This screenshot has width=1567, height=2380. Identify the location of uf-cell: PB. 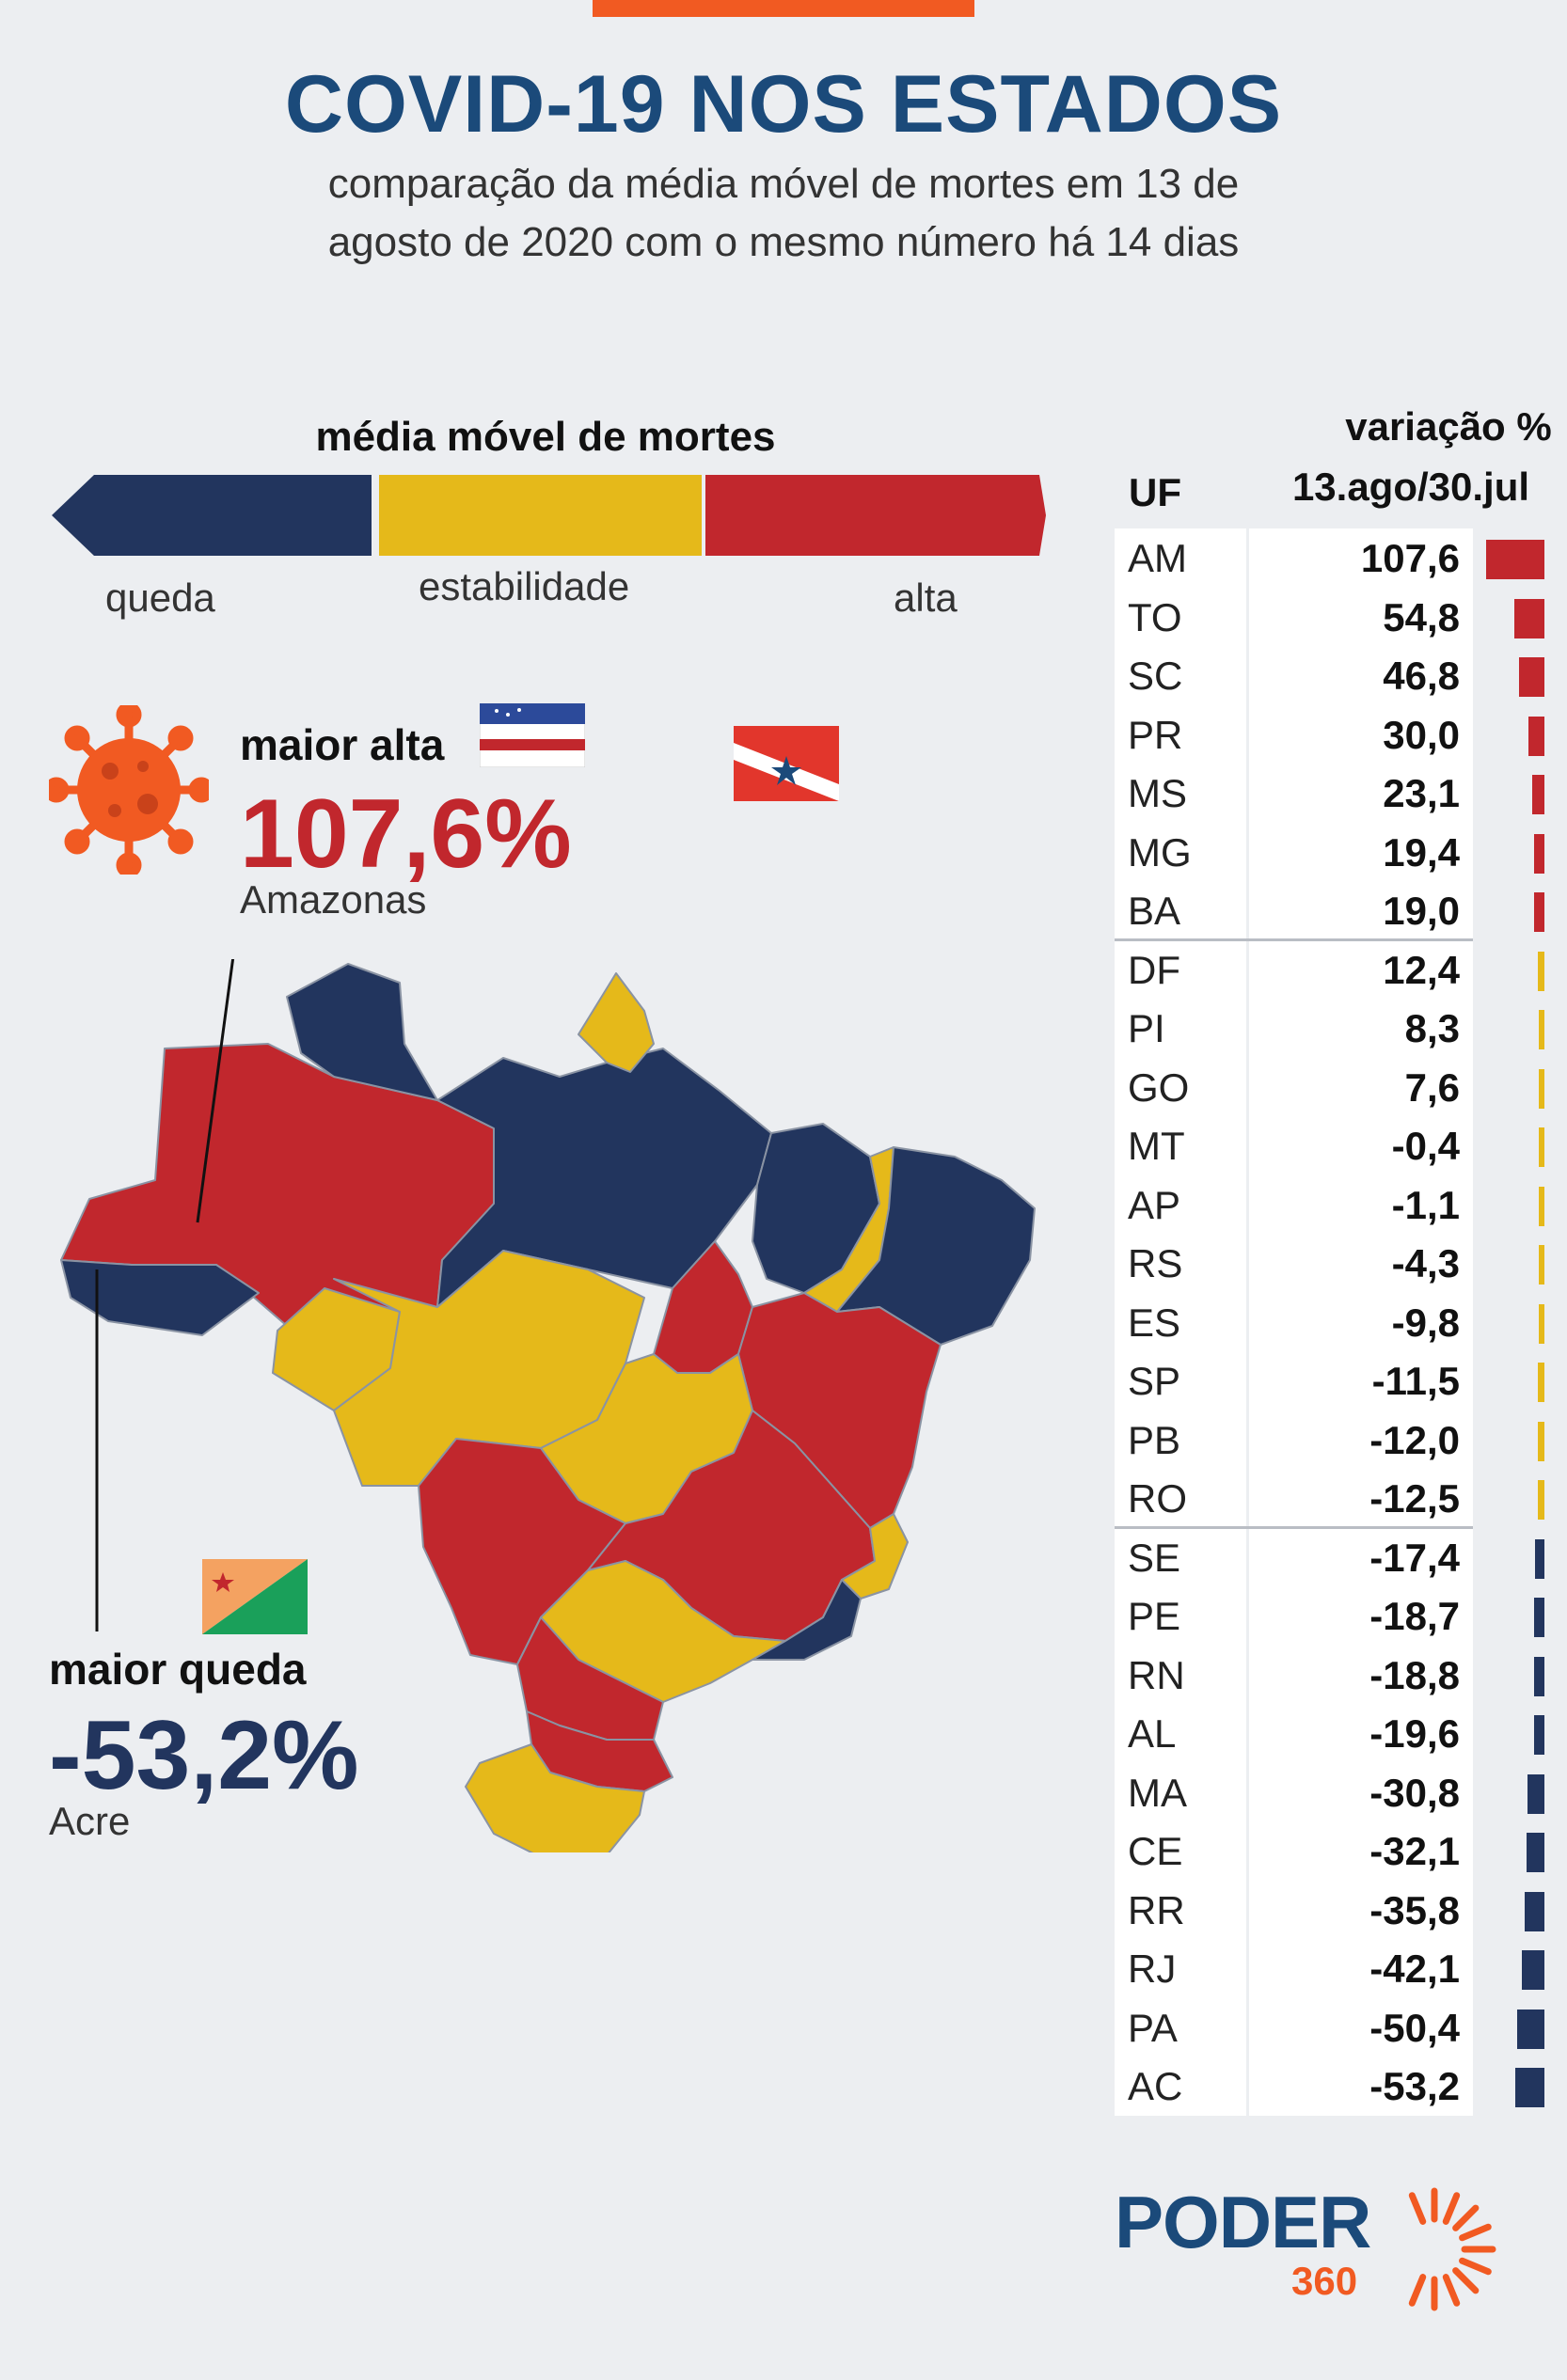
(1180, 1439).